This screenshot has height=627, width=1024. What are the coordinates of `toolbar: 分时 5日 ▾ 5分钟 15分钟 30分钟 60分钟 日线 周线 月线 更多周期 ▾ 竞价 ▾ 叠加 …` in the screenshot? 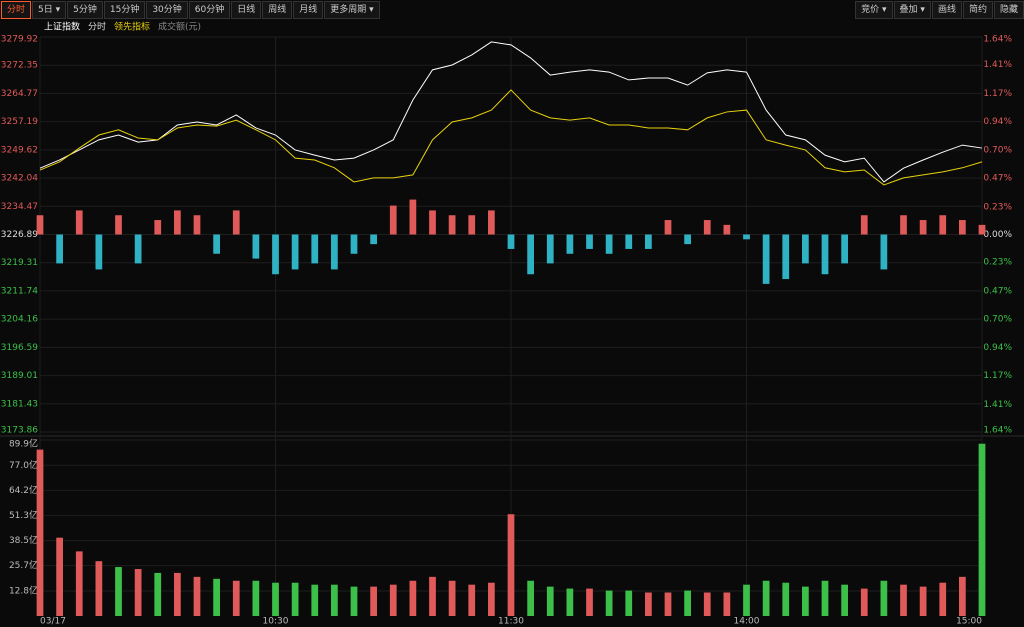 It's located at (512, 9).